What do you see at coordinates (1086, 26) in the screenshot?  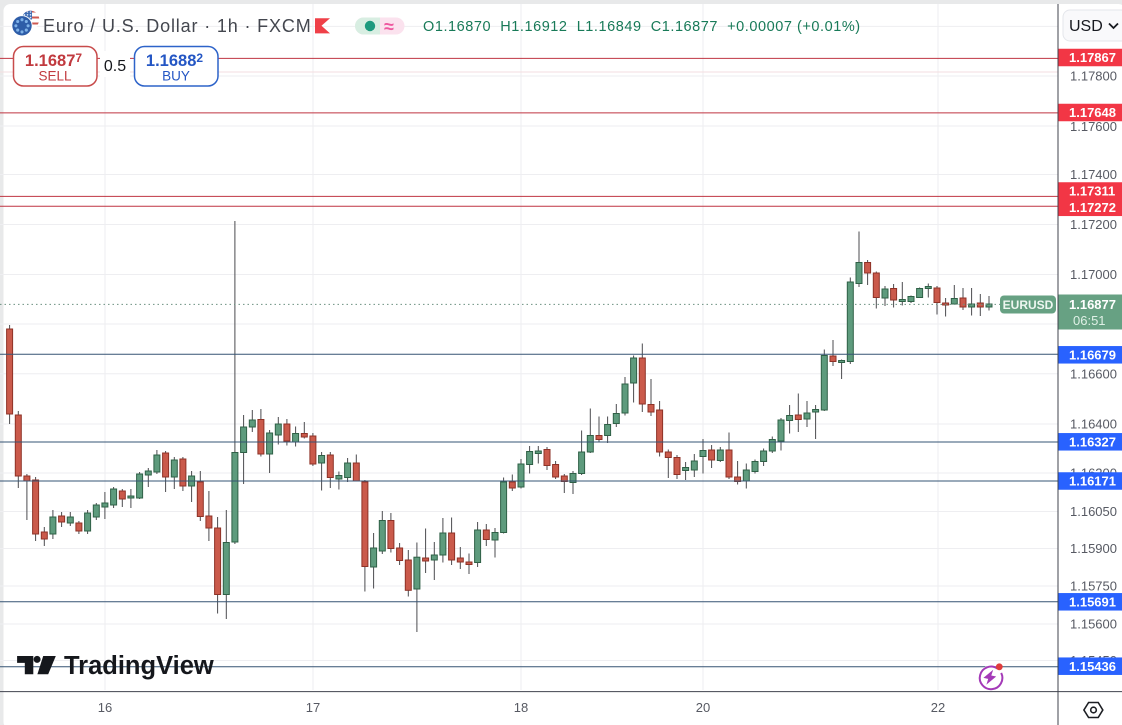 I see `svg-text: USD` at bounding box center [1086, 26].